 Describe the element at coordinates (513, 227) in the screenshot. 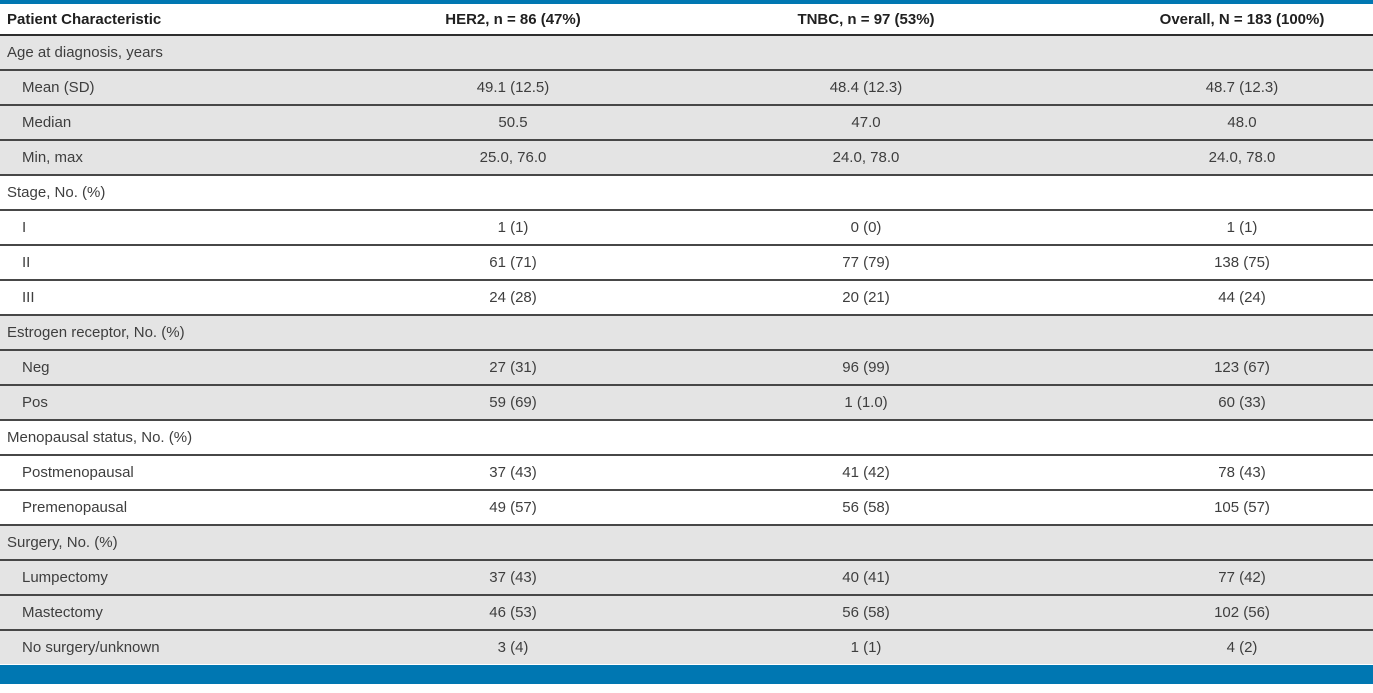

I see `cell-her2: 1 (1)` at that location.